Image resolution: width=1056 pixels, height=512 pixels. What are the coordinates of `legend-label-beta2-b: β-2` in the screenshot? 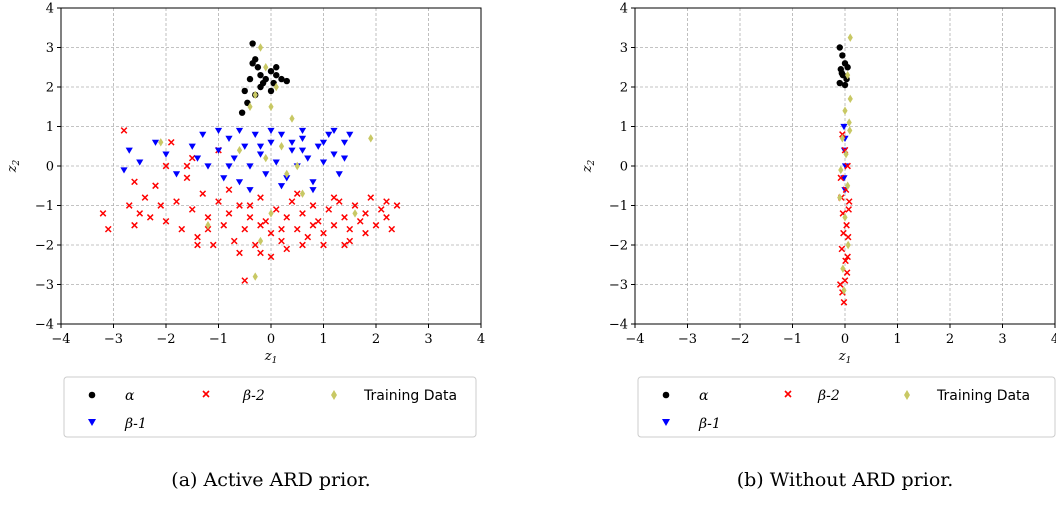 It's located at (828, 396).